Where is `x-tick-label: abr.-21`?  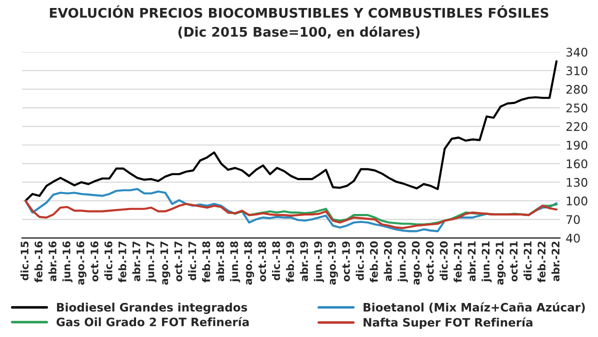
x-tick-label: abr.-21 is located at coordinates (472, 261).